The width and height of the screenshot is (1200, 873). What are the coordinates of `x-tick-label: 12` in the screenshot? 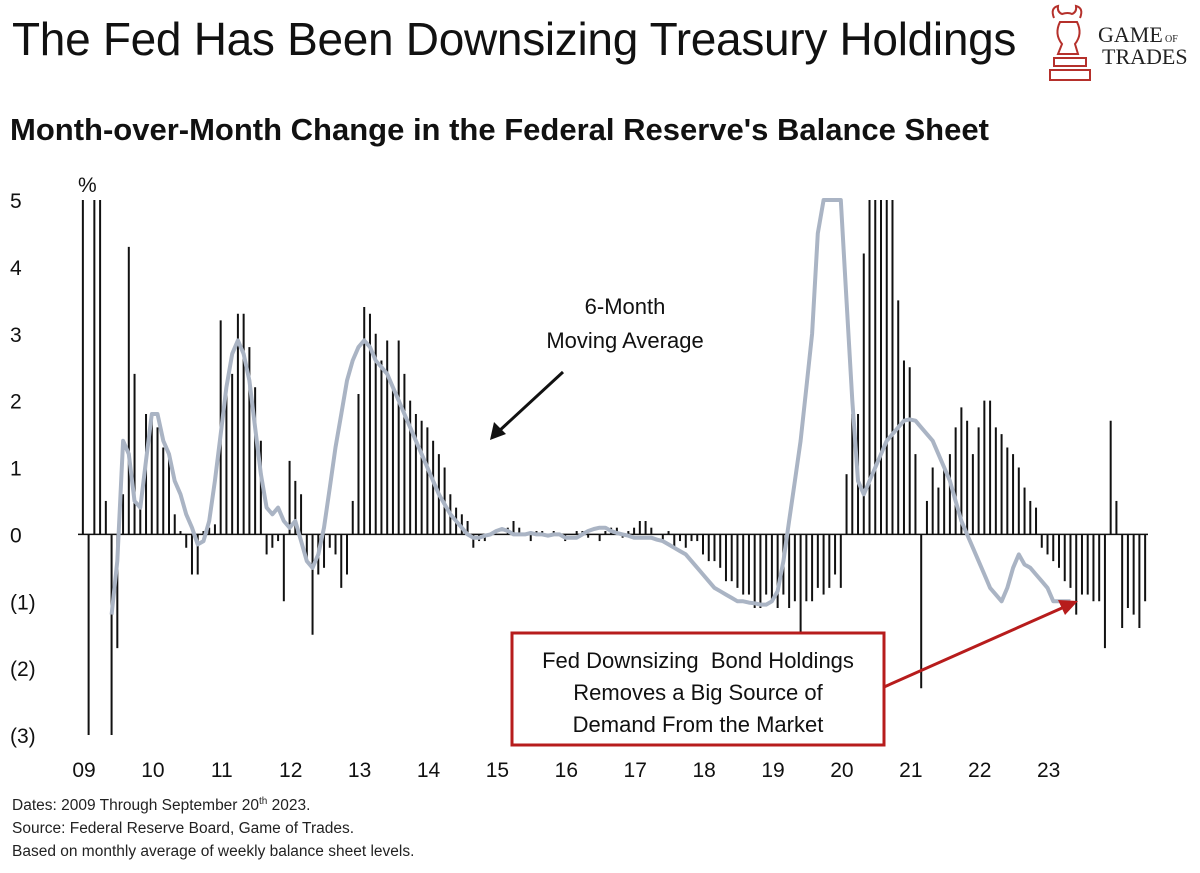 It's located at (290, 770).